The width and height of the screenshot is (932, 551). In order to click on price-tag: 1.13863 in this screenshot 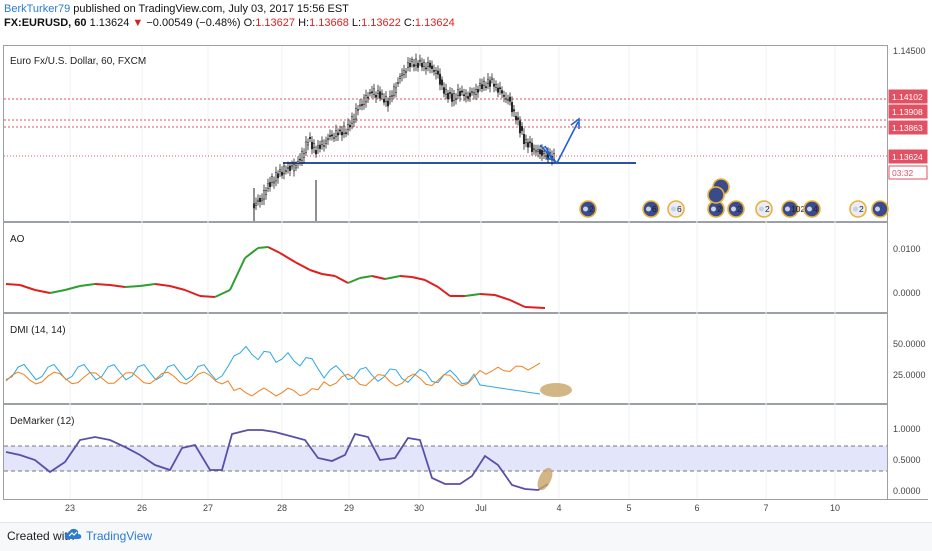, I will do `click(908, 127)`.